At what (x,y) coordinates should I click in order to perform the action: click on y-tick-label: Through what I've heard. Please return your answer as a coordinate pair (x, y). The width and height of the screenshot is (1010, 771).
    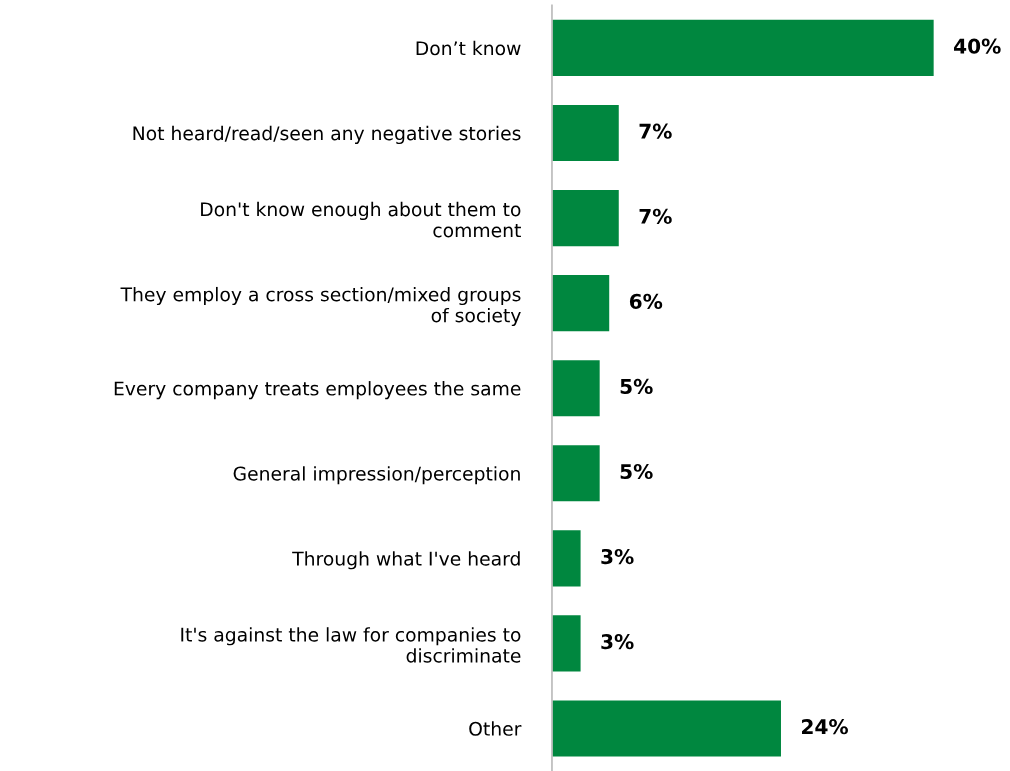
    Looking at the image, I should click on (406, 560).